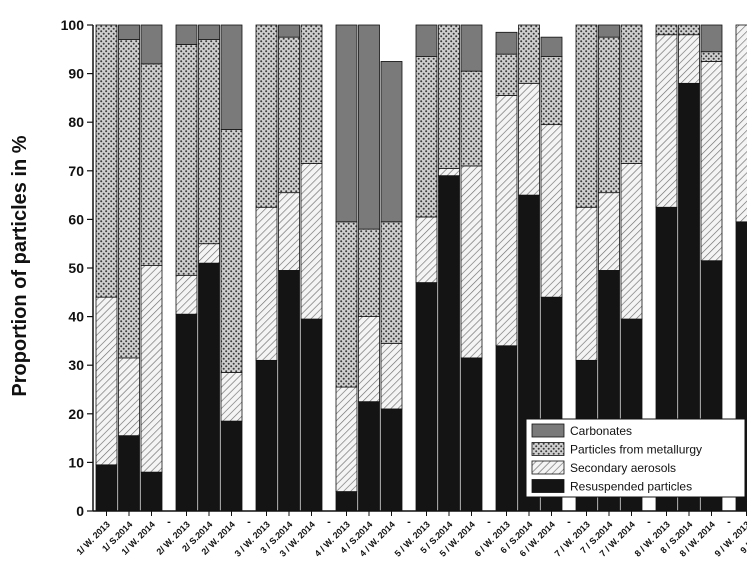 The height and width of the screenshot is (582, 747). Describe the element at coordinates (76, 219) in the screenshot. I see `y-tick-label: 60` at that location.